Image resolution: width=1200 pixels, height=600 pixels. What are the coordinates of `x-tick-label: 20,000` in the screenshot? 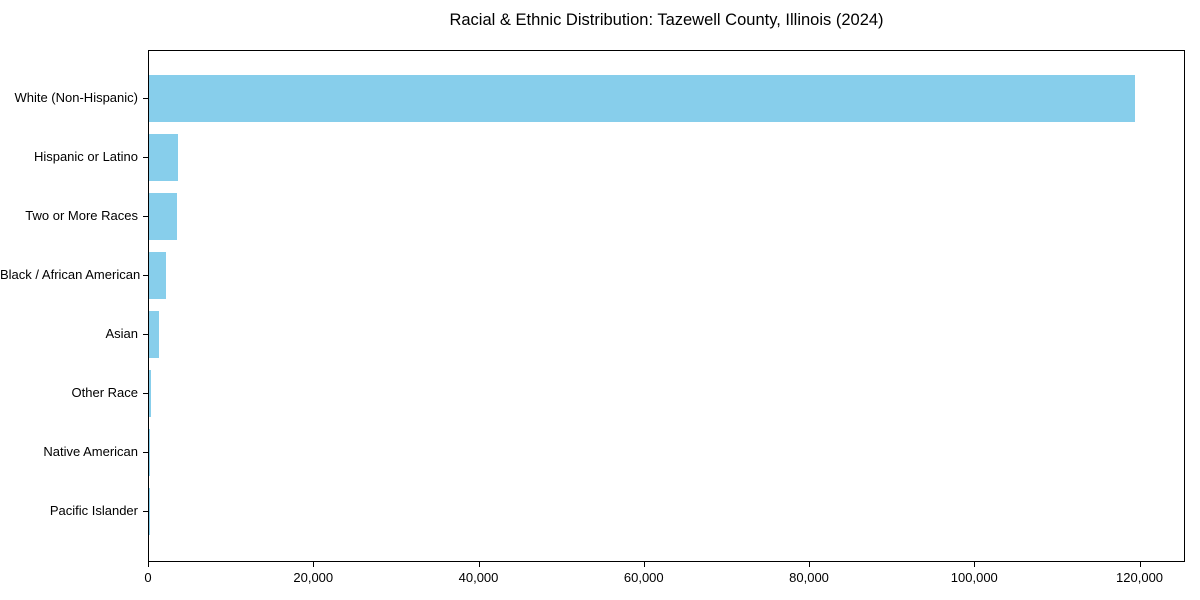 It's located at (313, 577).